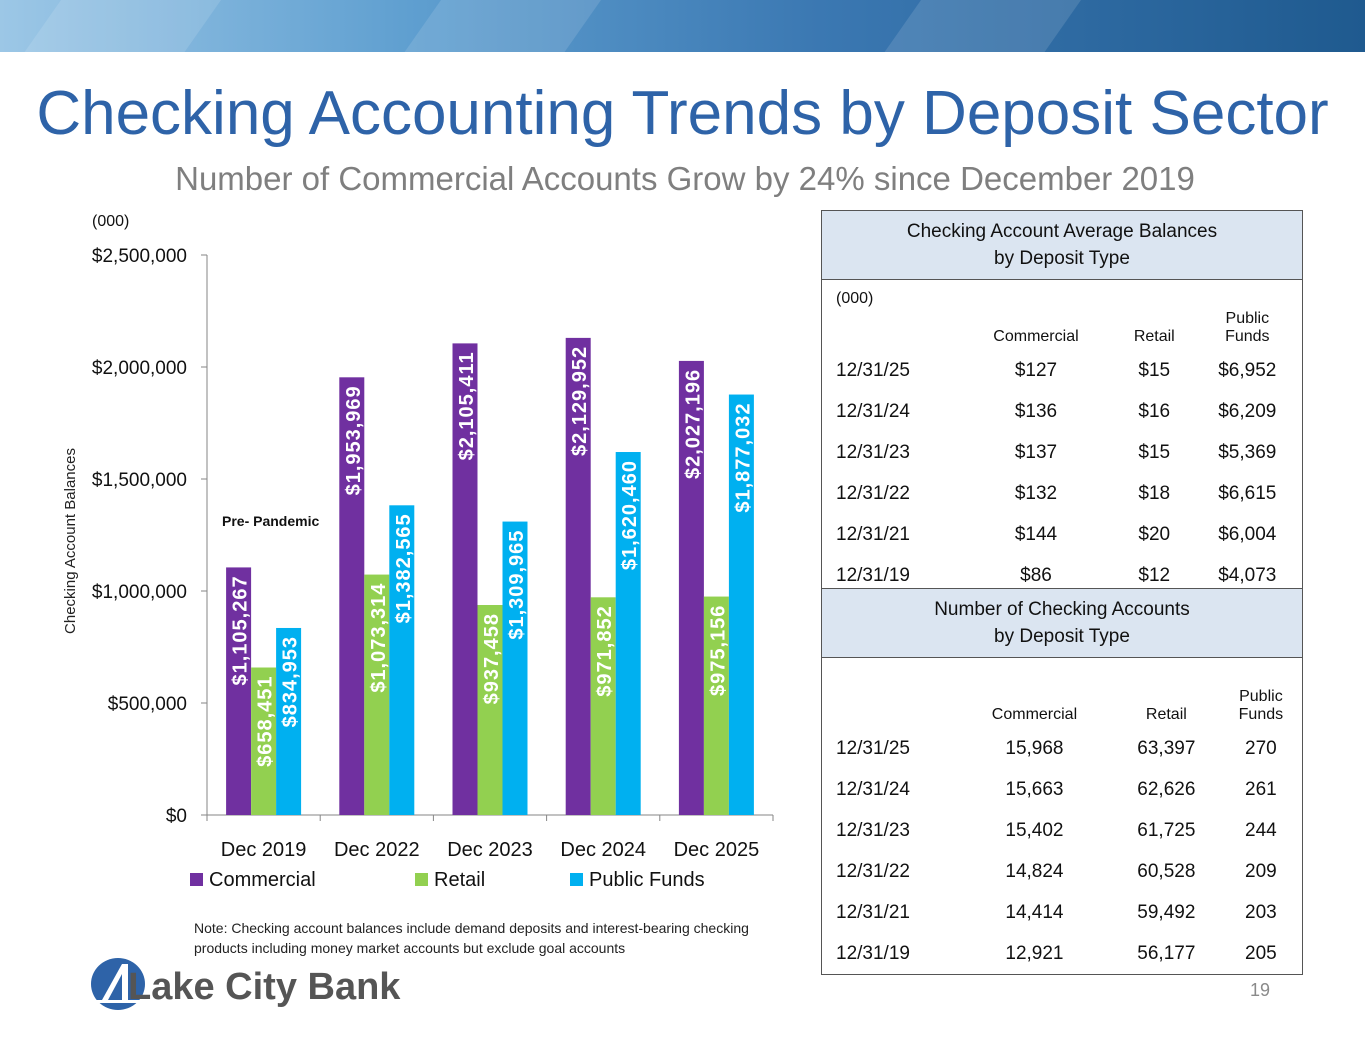 This screenshot has width=1365, height=1047. I want to click on counts-row: 12/31/24 15,663 62,626 261, so click(1062, 789).